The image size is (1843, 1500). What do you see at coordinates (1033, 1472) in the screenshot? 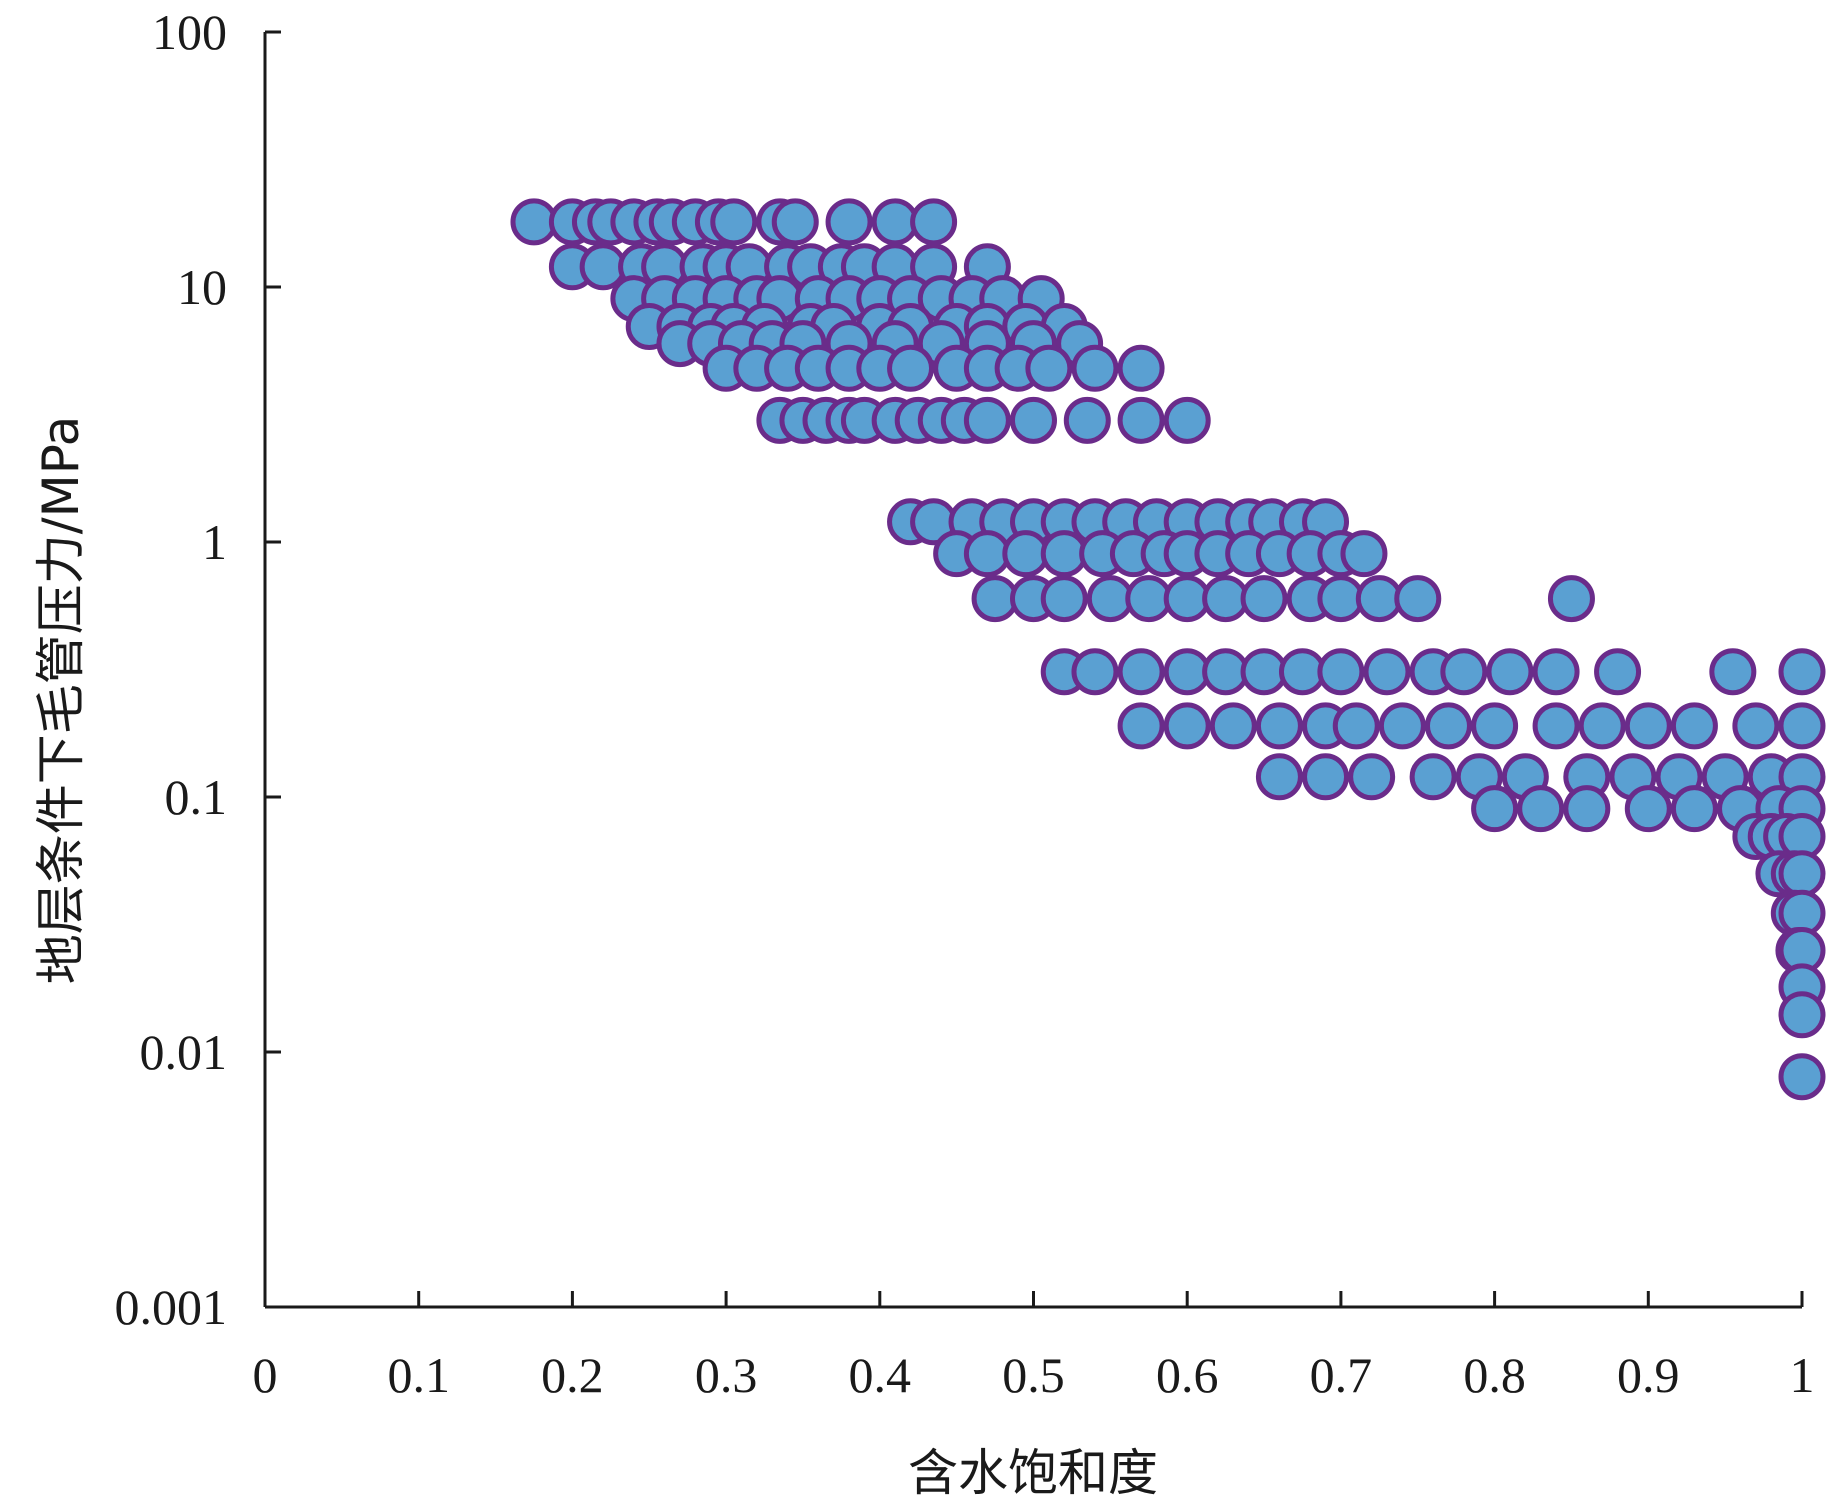
I see `x-axis-title: 含水饱和度` at bounding box center [1033, 1472].